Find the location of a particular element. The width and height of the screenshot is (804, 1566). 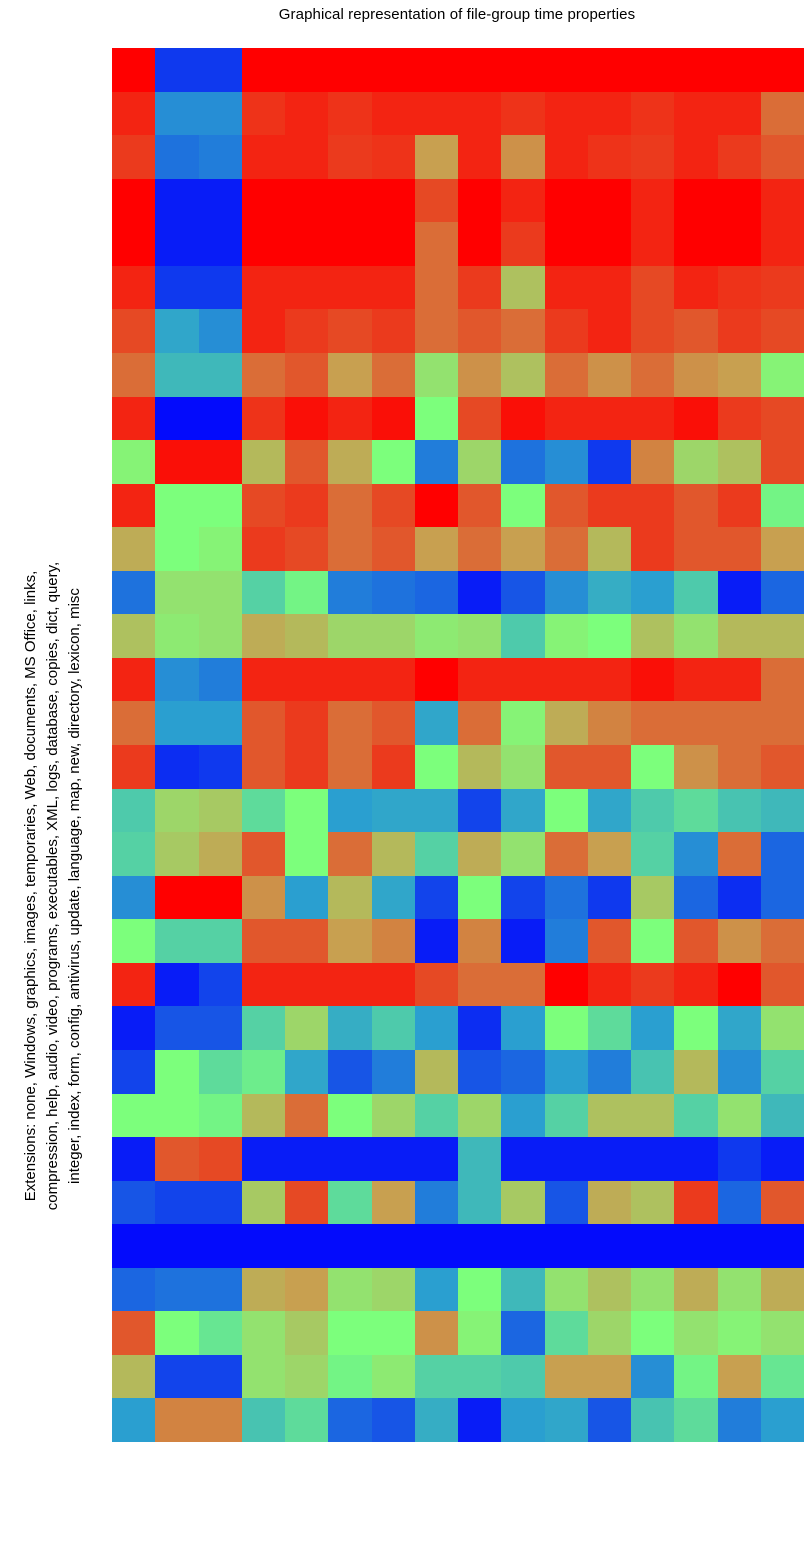

heatmap-cell-r8-c5 is located at coordinates (350, 418).